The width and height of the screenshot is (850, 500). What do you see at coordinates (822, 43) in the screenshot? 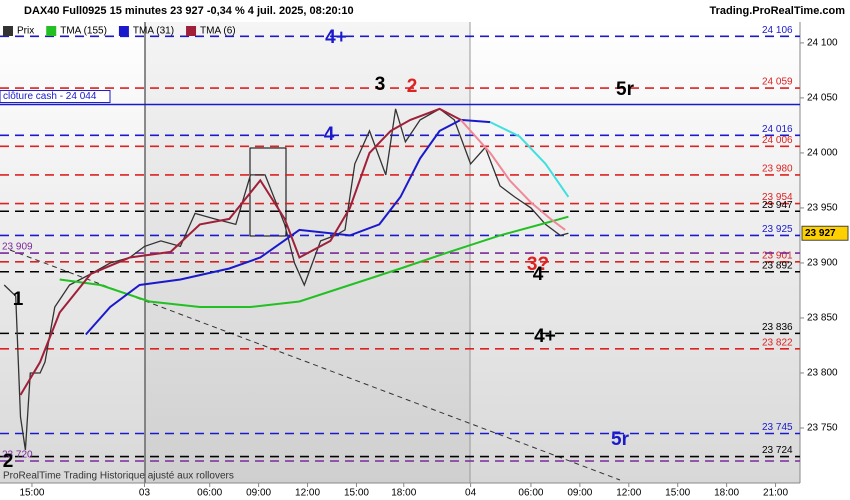
I see `y-tick-label: 24 100` at bounding box center [822, 43].